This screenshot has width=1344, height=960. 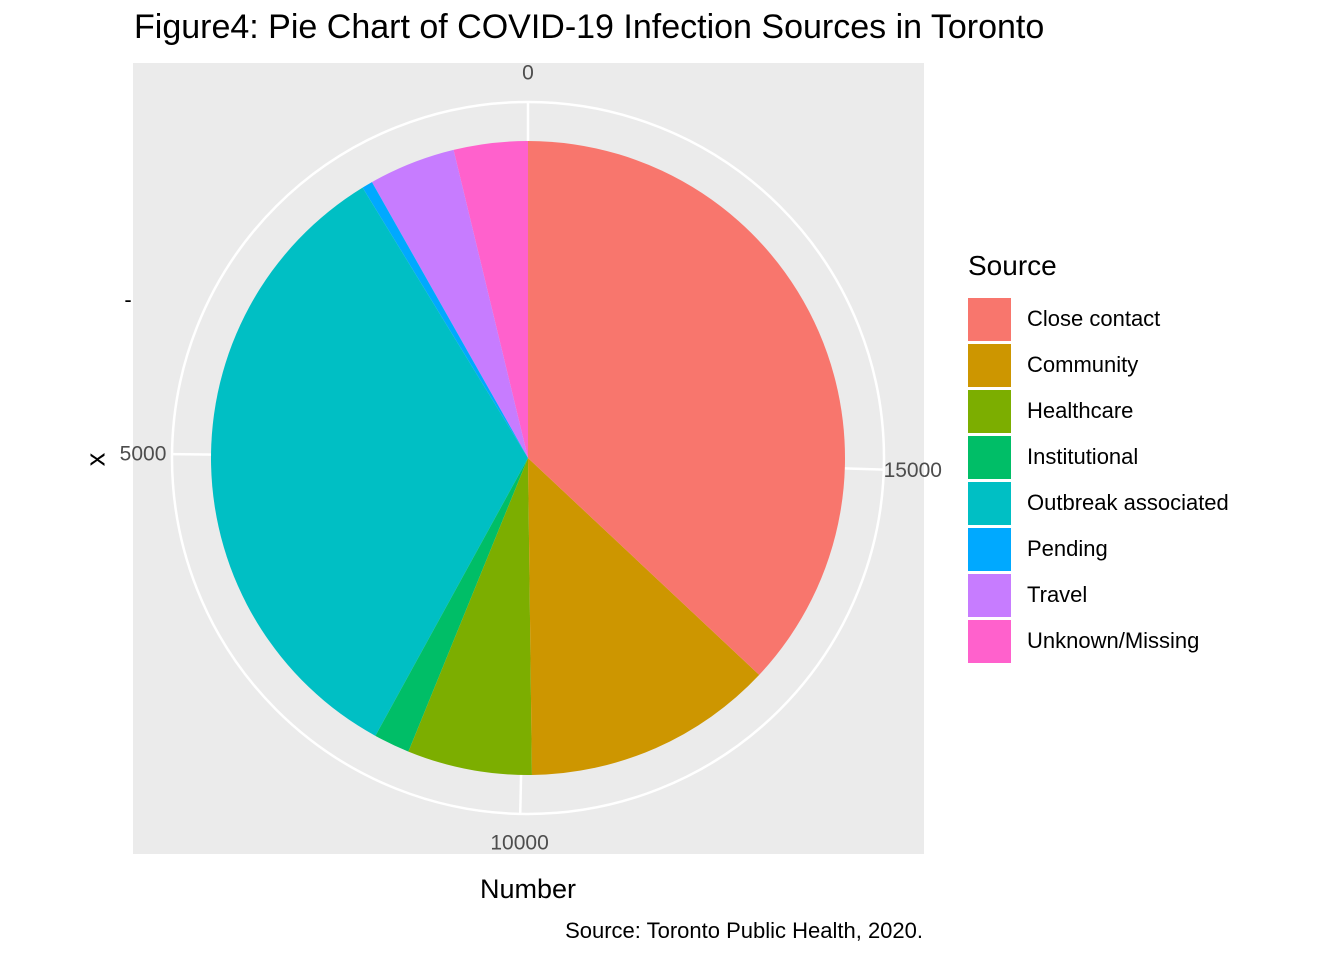 I want to click on legend-item-unknown-missing: Unknown/Missing, so click(x=1098, y=641).